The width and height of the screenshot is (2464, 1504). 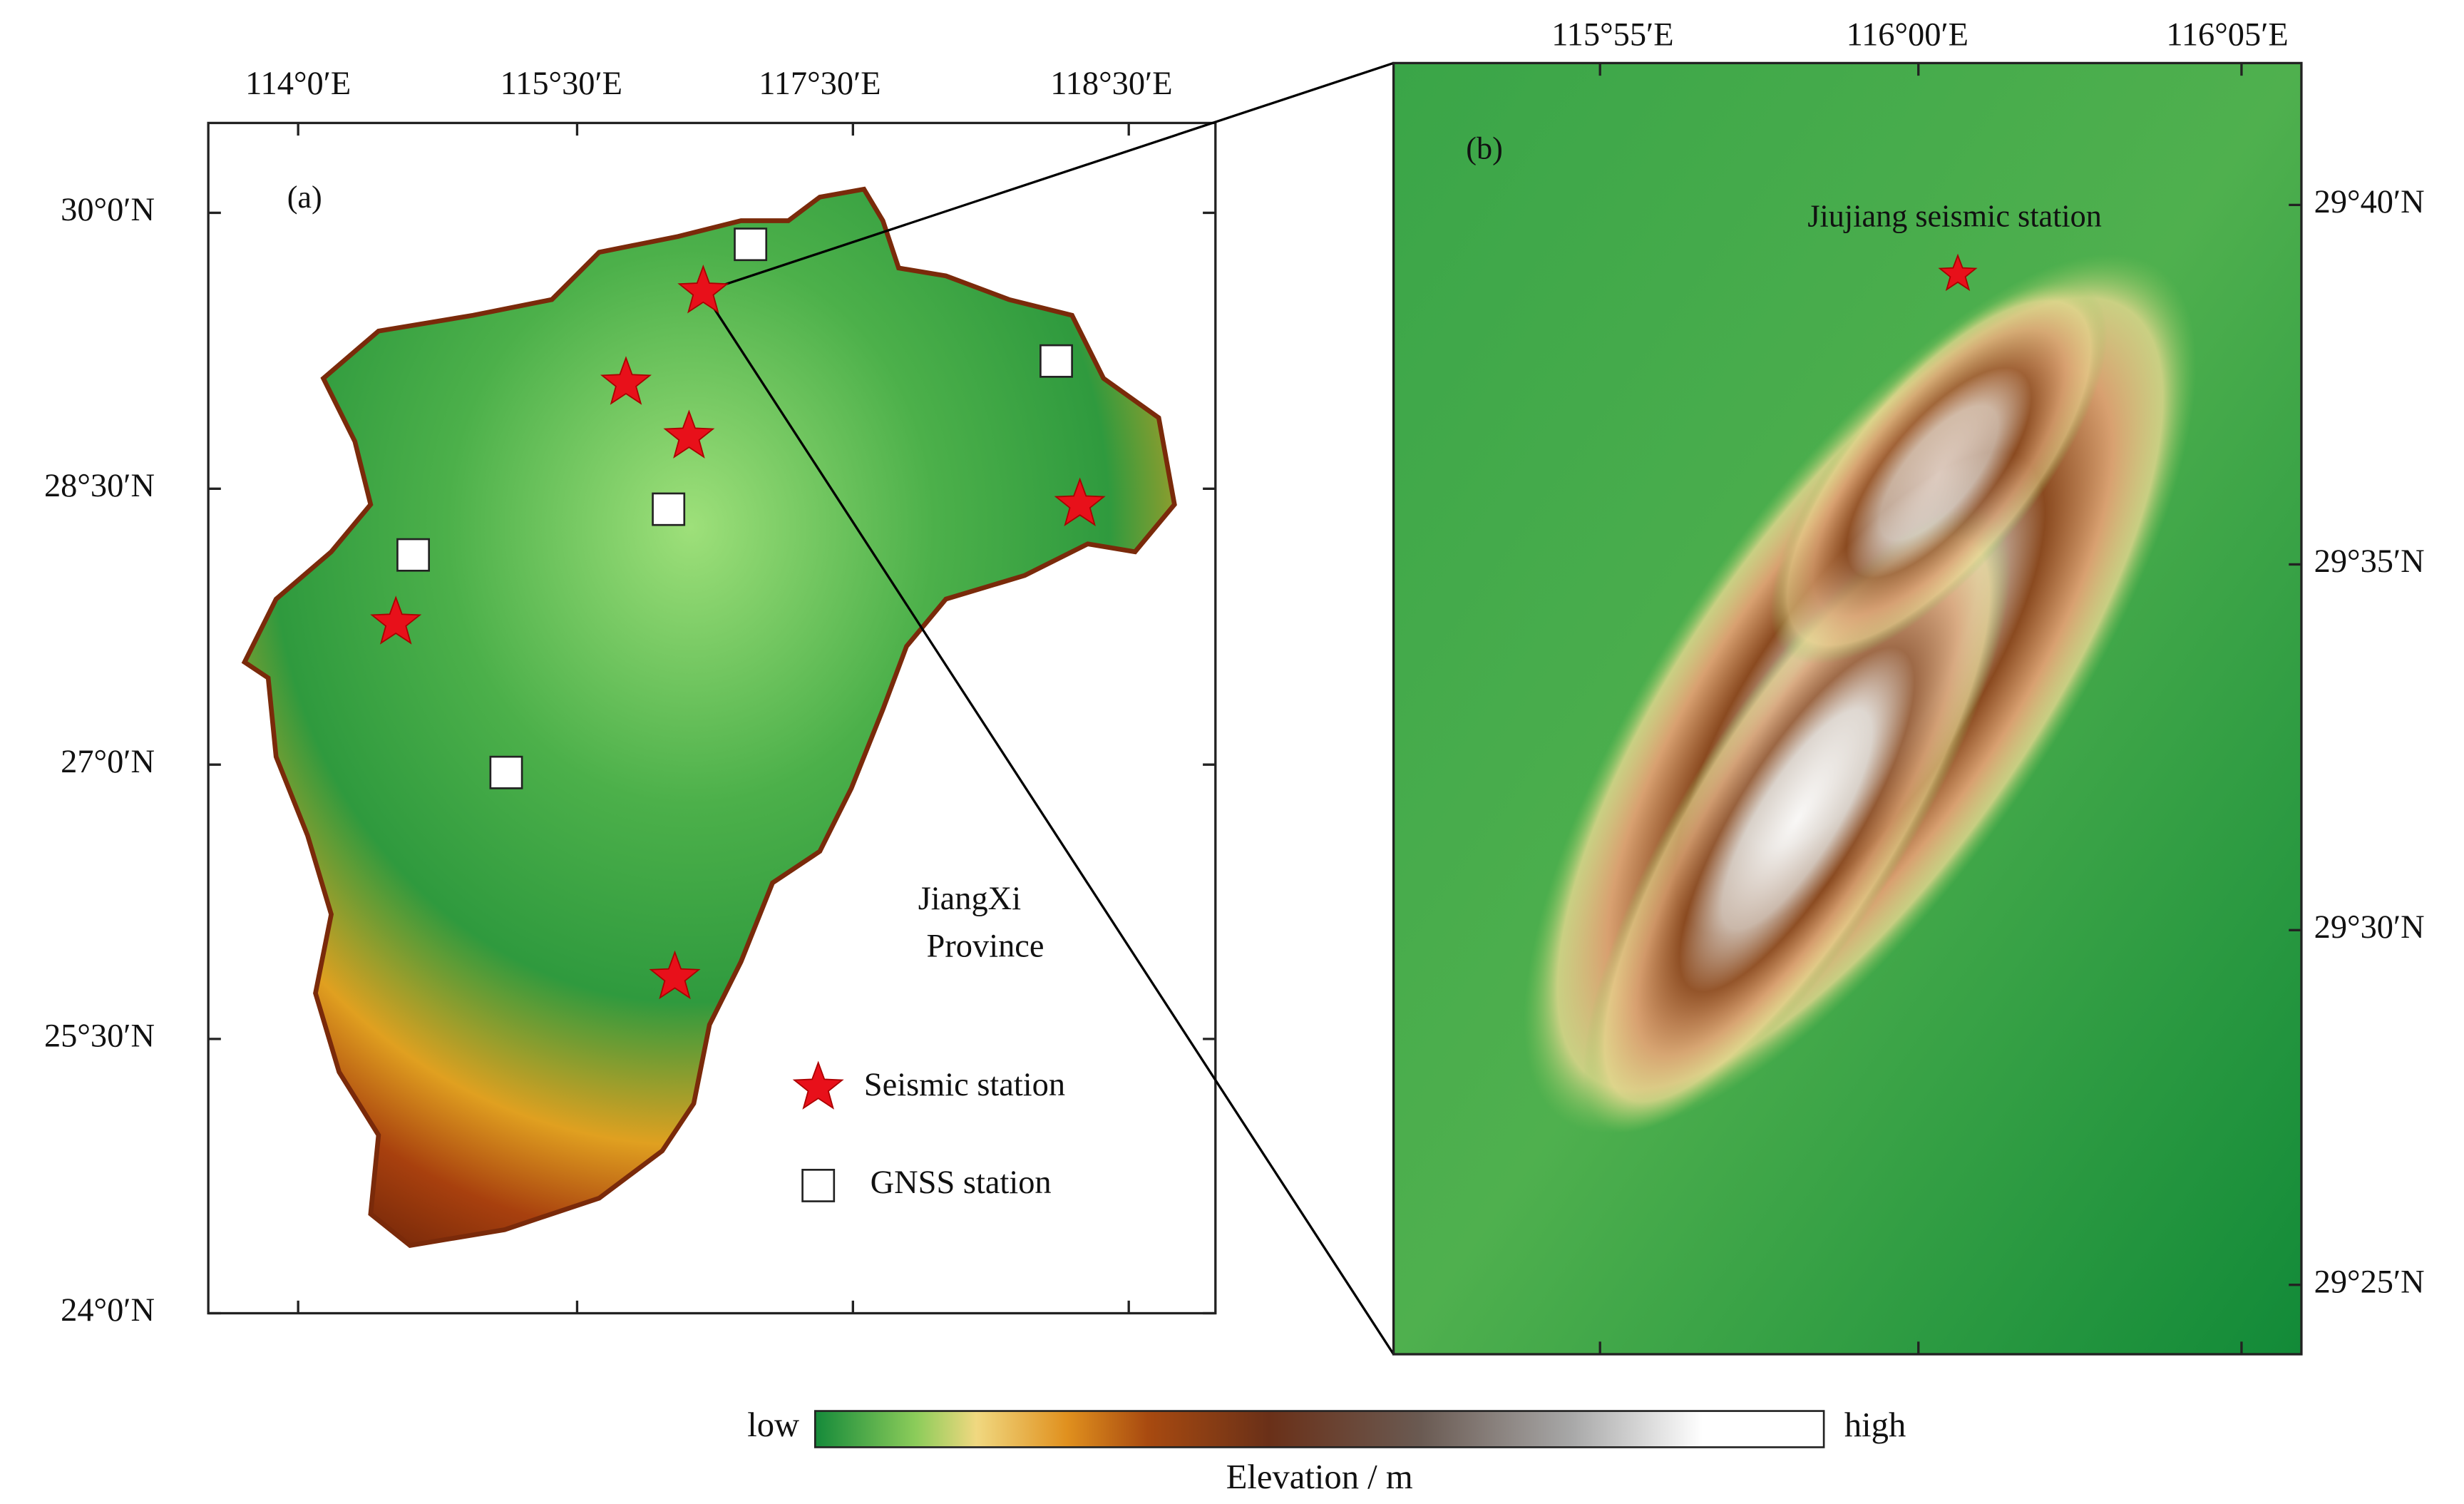 I want to click on x-tick-label: 117°30′E, so click(x=820, y=84).